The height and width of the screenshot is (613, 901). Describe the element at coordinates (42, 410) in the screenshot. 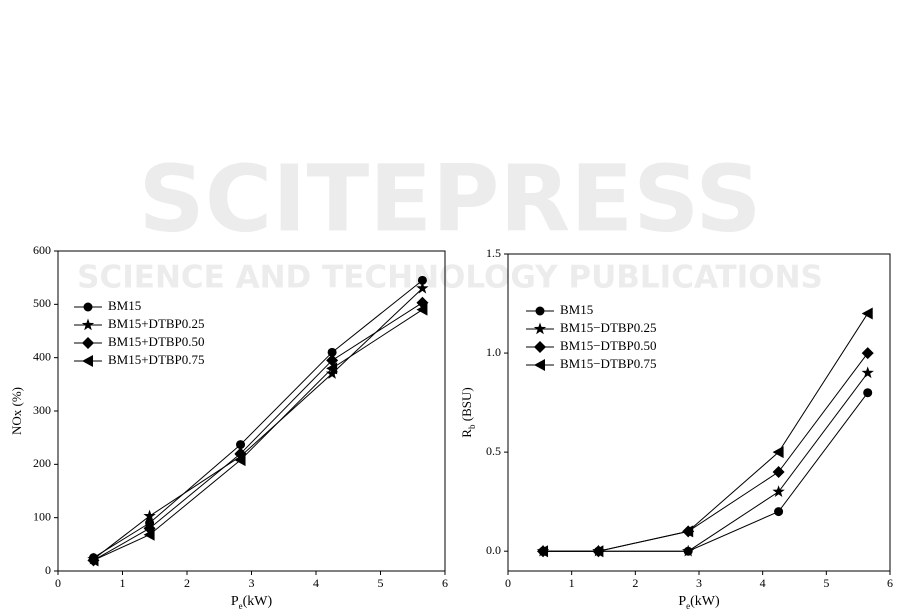

I see `y-tick-label: 300` at that location.